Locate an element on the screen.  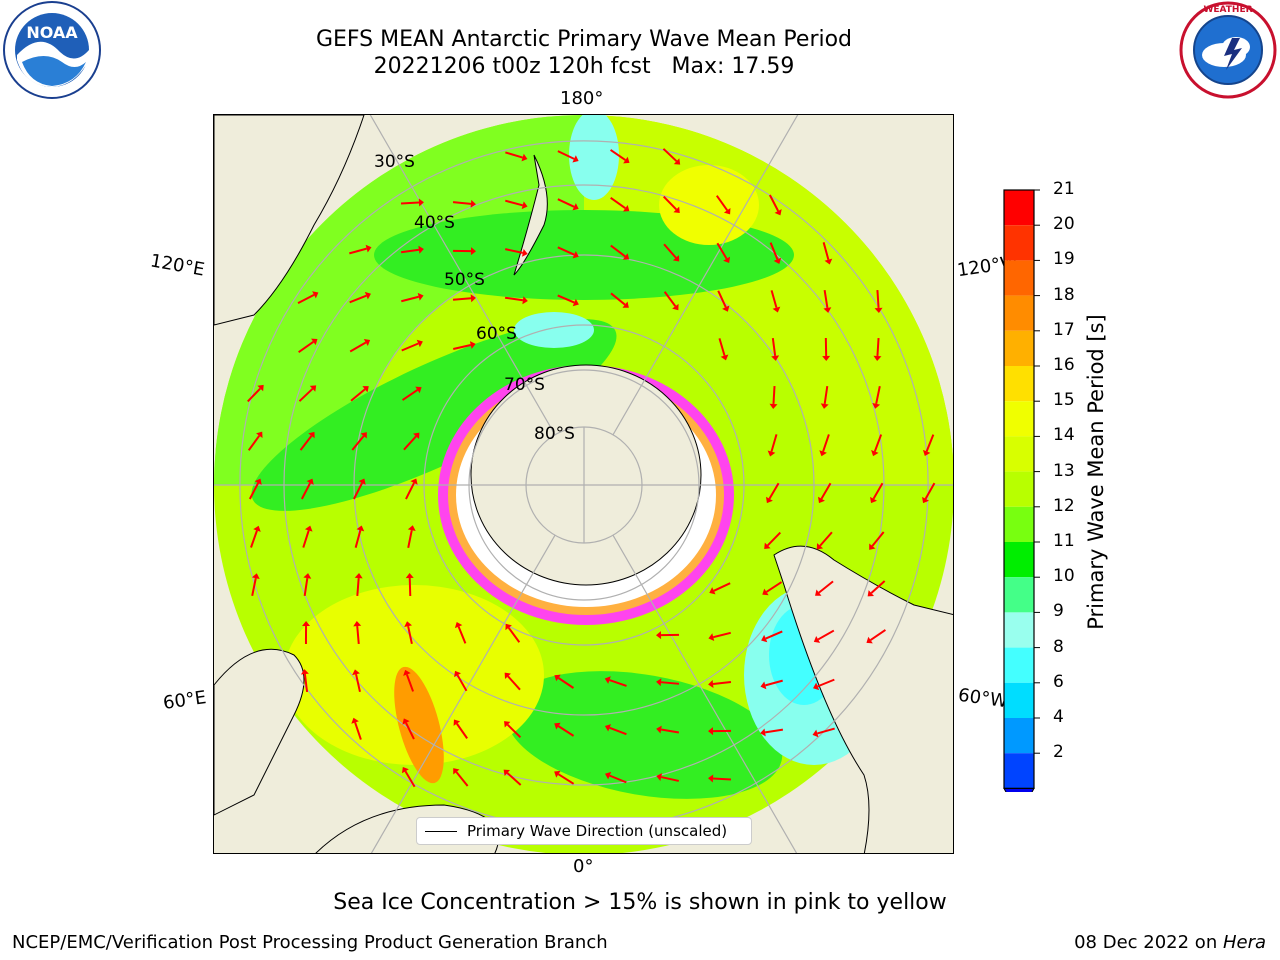
colorbar-tick-label: 10 is located at coordinates (1064, 576).